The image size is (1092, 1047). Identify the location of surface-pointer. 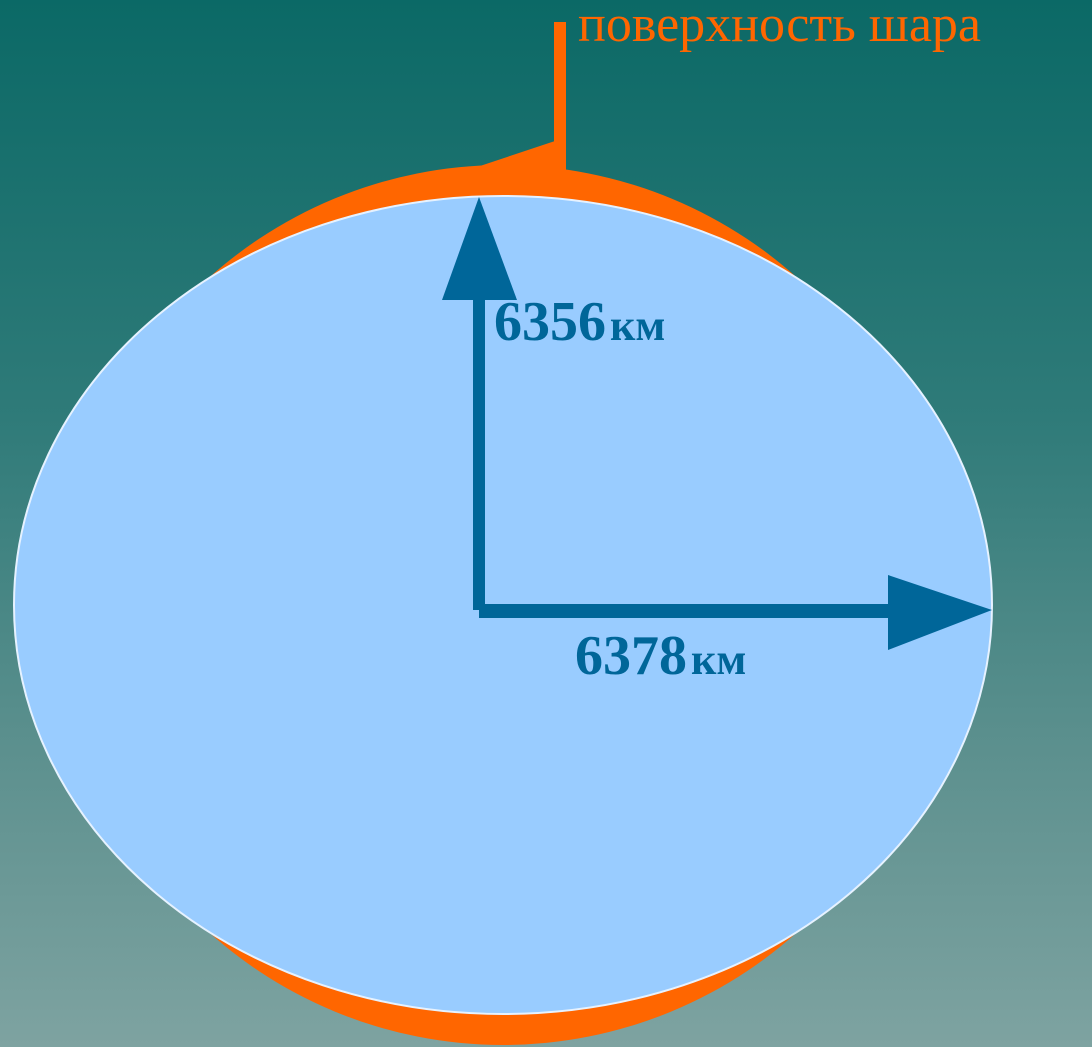
(523, 97).